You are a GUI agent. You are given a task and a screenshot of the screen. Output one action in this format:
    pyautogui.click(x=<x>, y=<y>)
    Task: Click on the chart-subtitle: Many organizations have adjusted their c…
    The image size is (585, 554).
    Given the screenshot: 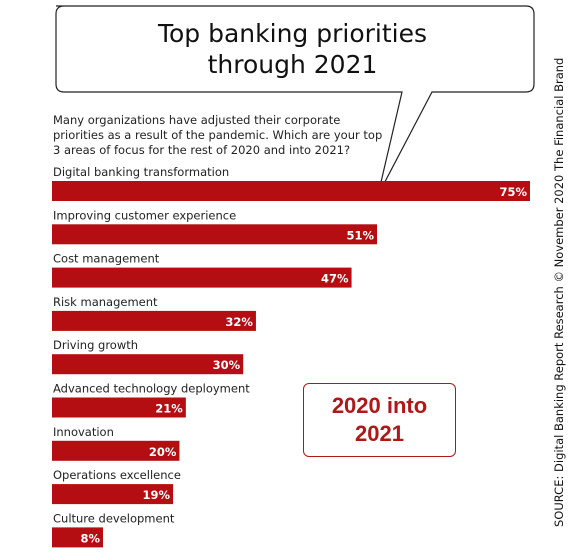 What is the action you would take?
    pyautogui.click(x=218, y=135)
    